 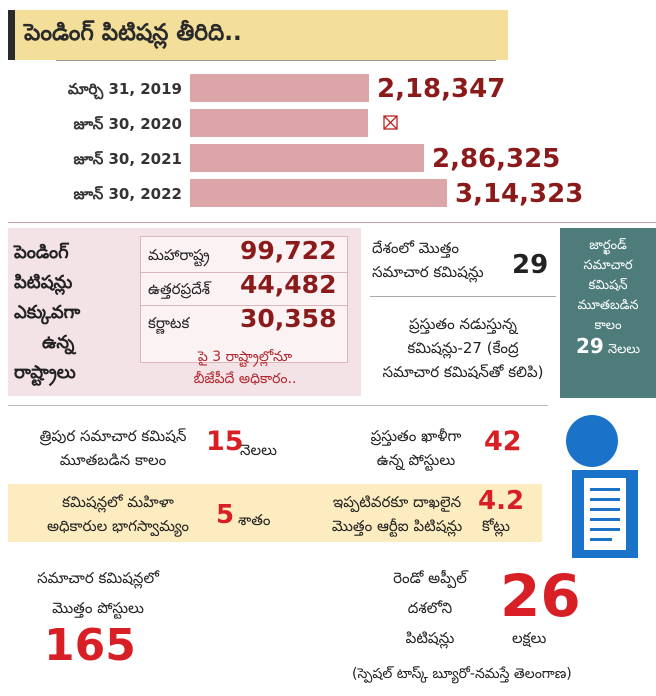 What do you see at coordinates (133, 33) in the screenshot?
I see `page-title: పెండింగ్ పిటిషన్ల తీరిది..` at bounding box center [133, 33].